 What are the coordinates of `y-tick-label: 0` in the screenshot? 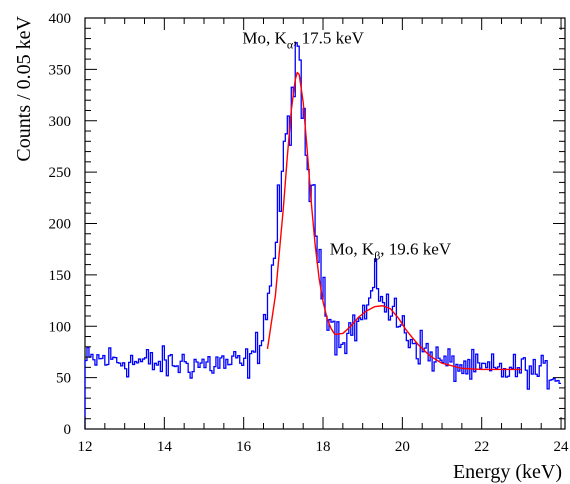 It's located at (68, 430).